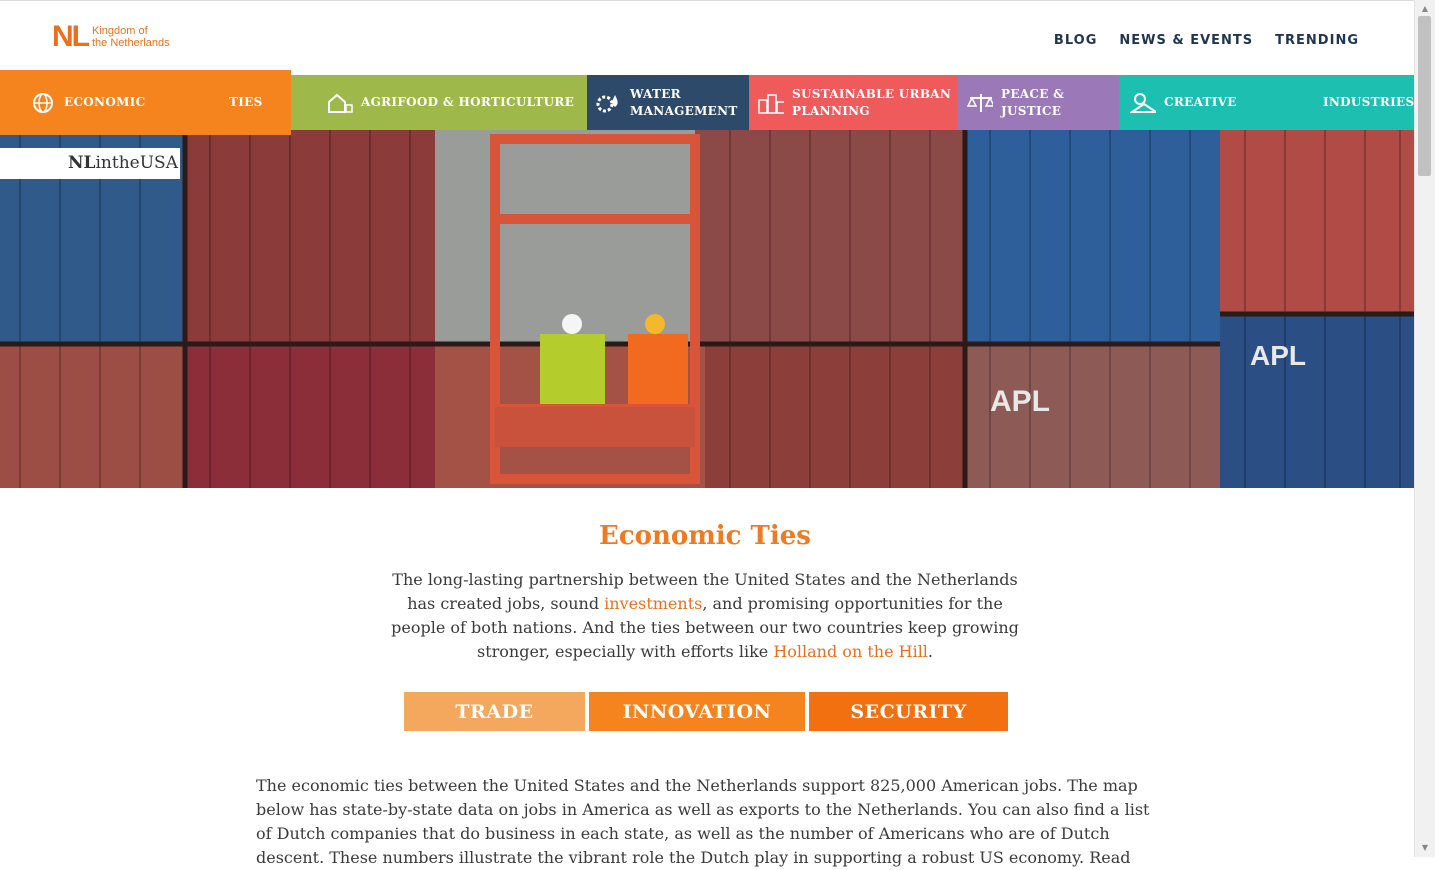 This screenshot has width=1435, height=870. Describe the element at coordinates (246, 102) in the screenshot. I see `cat-ties-label: TIES` at that location.